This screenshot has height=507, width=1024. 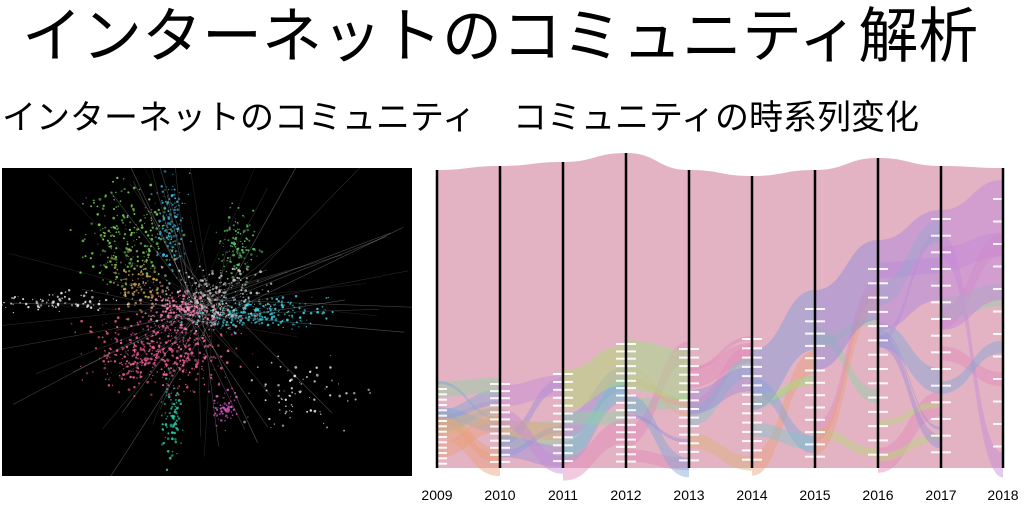 I want to click on year-label-2017: 2017, so click(x=940, y=495).